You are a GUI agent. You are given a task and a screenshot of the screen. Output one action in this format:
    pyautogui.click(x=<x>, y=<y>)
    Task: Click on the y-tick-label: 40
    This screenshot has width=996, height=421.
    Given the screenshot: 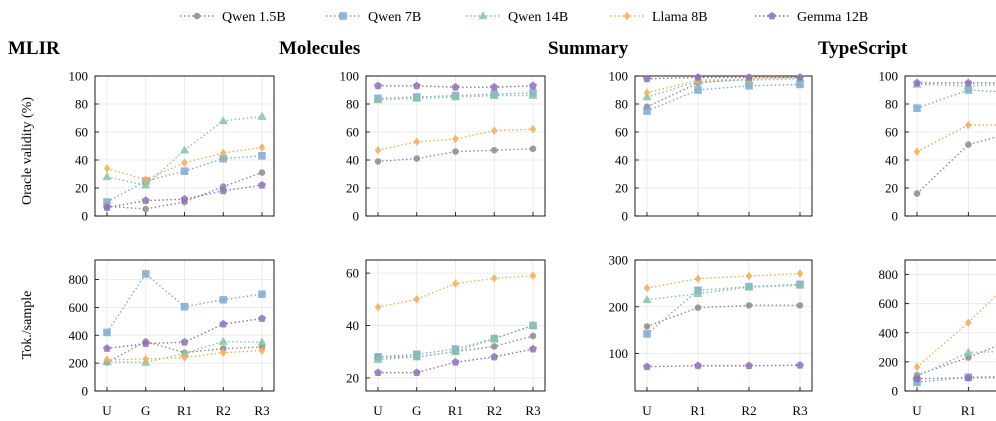 What is the action you would take?
    pyautogui.click(x=352, y=325)
    